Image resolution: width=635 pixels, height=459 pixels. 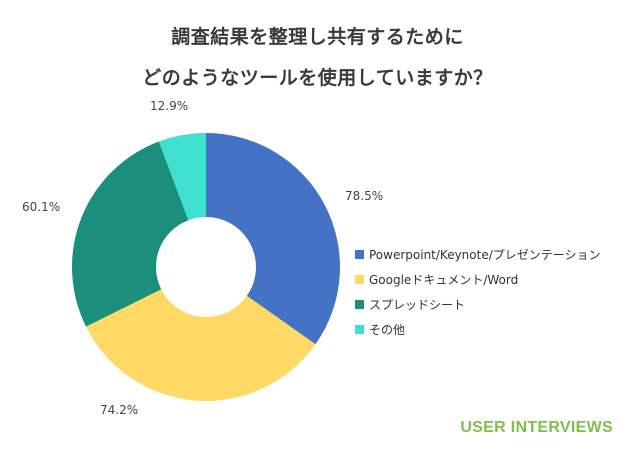 What do you see at coordinates (536, 427) in the screenshot?
I see `brand-logo-text: USER INTERVIEWS` at bounding box center [536, 427].